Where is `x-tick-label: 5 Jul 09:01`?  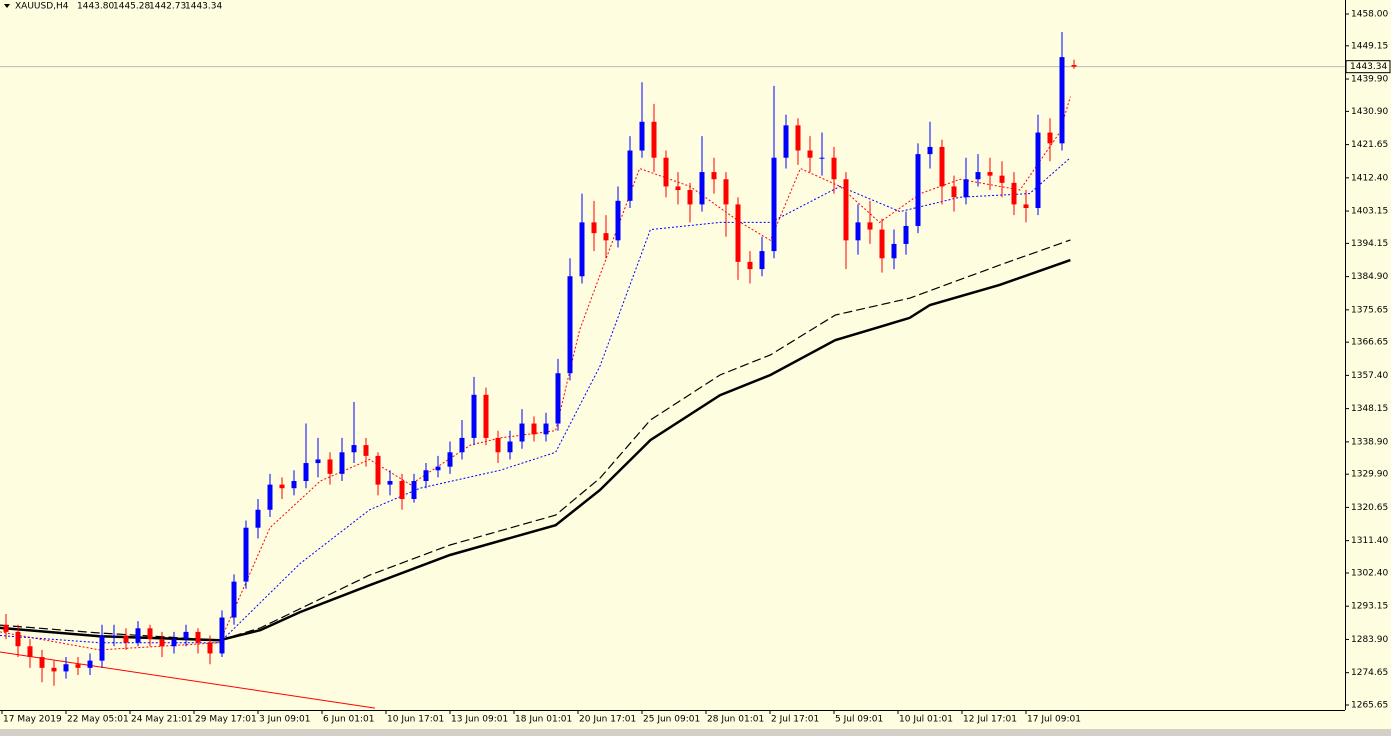
x-tick-label: 5 Jul 09:01 is located at coordinates (859, 720).